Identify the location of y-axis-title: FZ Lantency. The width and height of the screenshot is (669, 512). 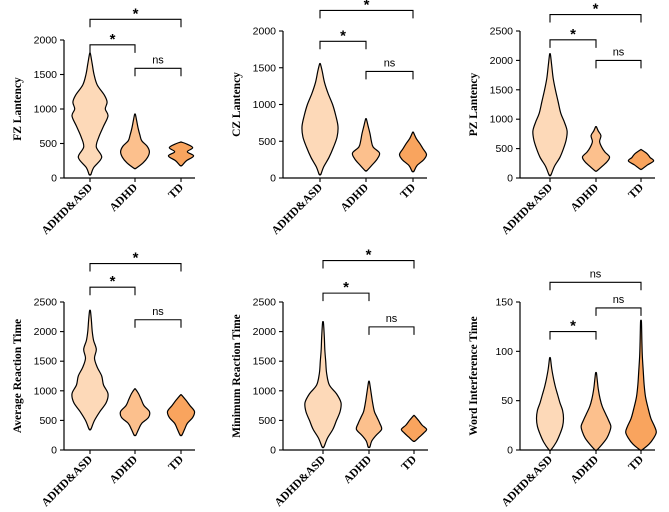
(18, 109).